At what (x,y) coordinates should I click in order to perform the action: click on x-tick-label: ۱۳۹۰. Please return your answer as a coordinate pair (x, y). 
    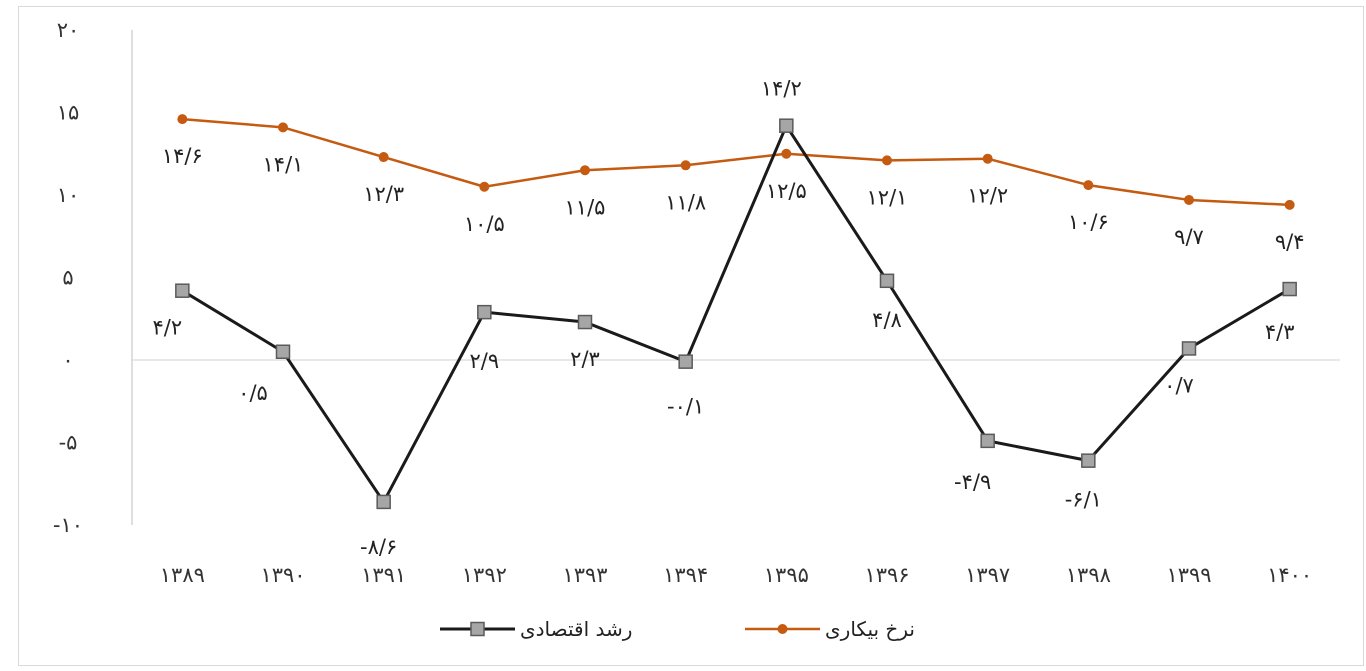
    Looking at the image, I should click on (282, 575).